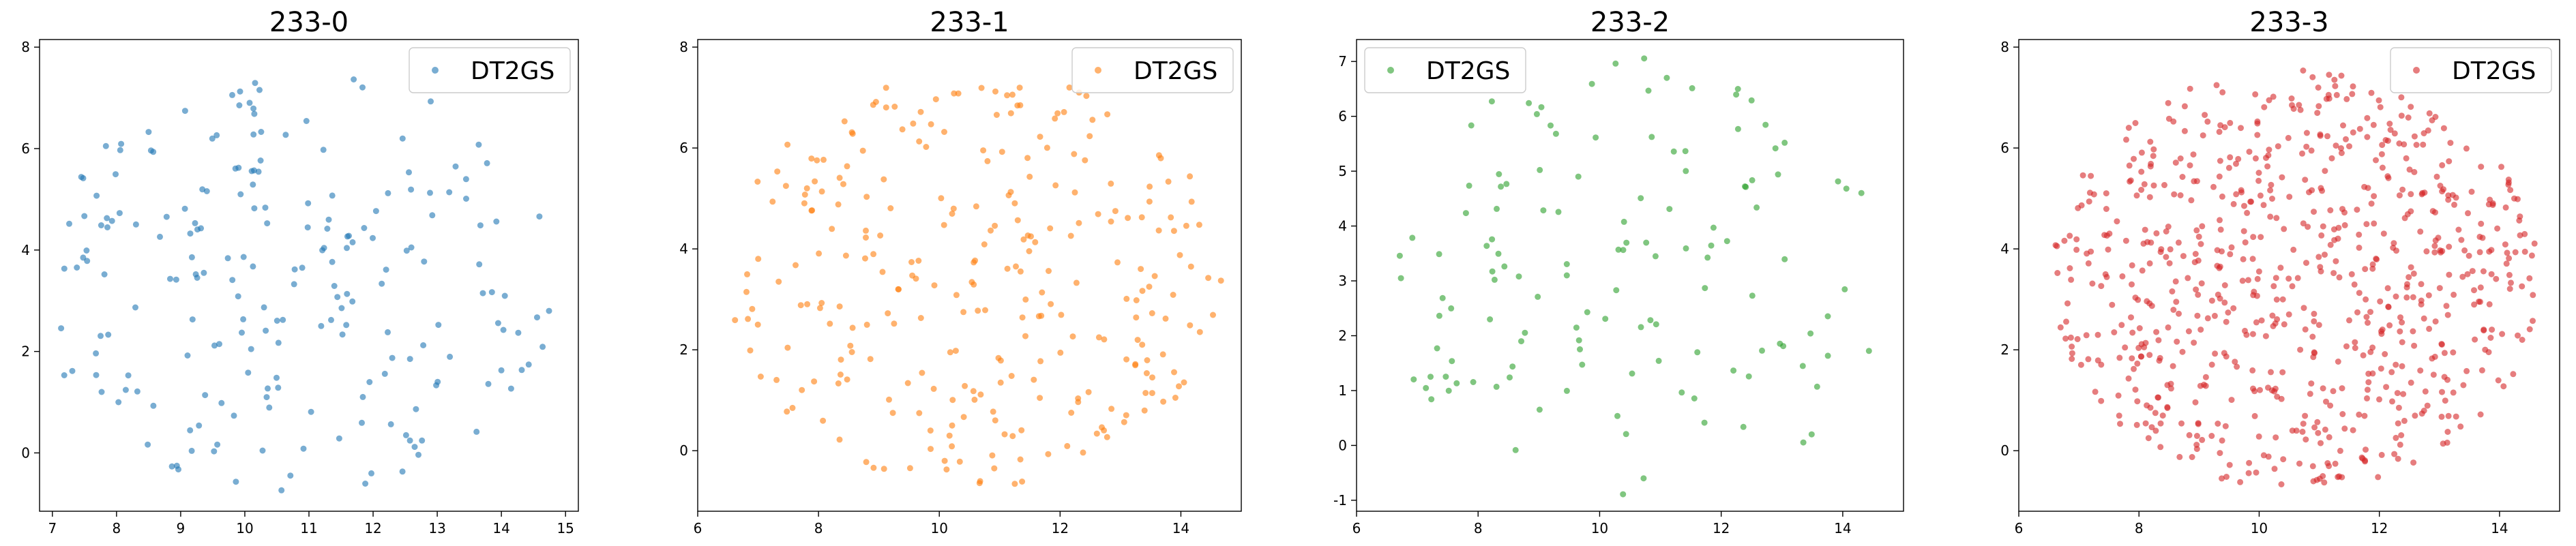 The width and height of the screenshot is (2576, 546). I want to click on chart-title: 233-0, so click(309, 22).